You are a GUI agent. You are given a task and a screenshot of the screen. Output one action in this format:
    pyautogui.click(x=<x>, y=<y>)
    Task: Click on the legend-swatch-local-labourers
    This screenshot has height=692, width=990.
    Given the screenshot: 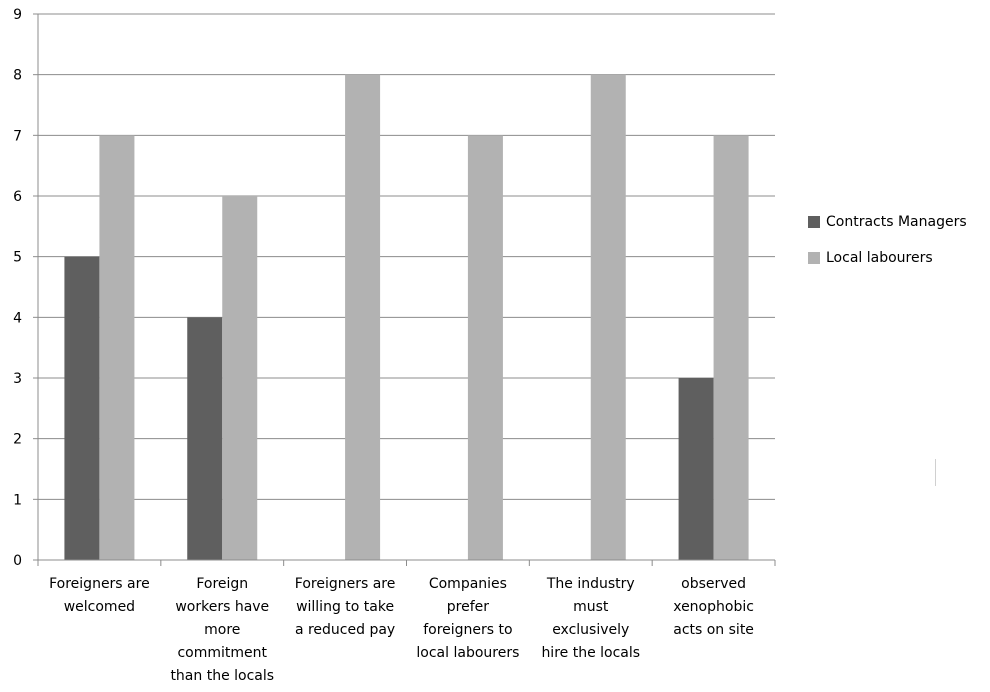 What is the action you would take?
    pyautogui.click(x=814, y=258)
    